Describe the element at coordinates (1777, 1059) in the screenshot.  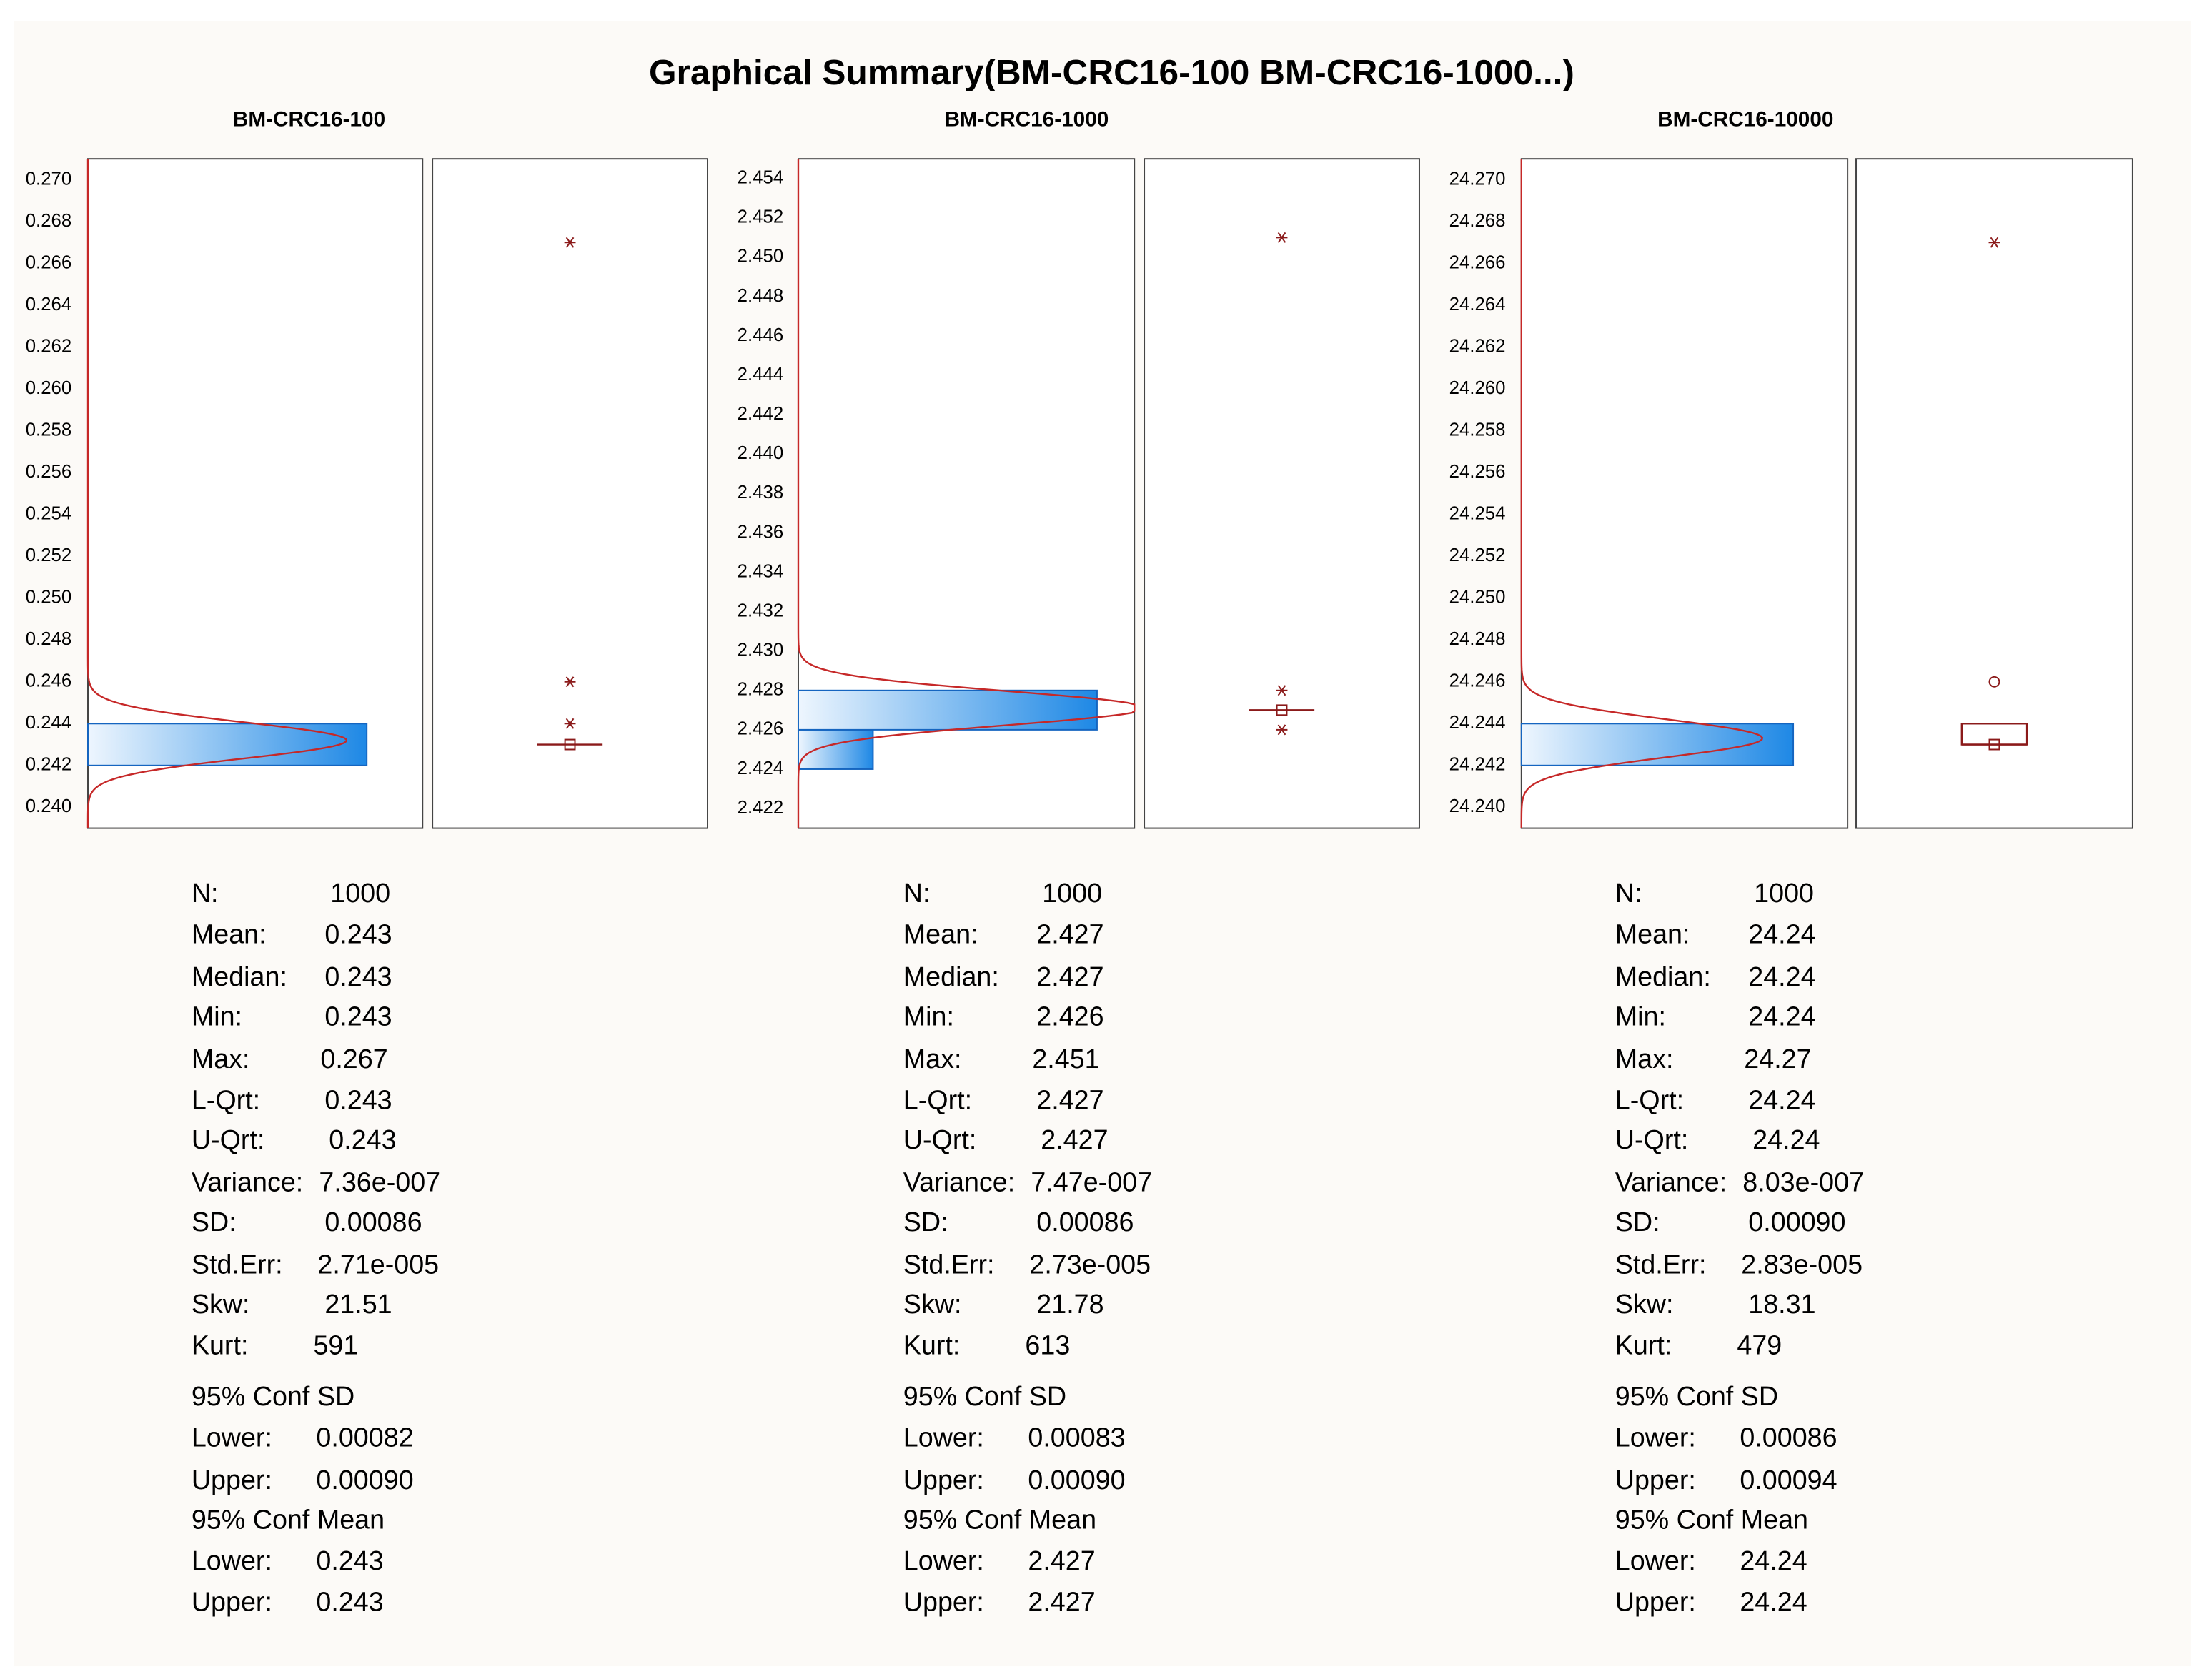
I see `stat-value: 24.27` at that location.